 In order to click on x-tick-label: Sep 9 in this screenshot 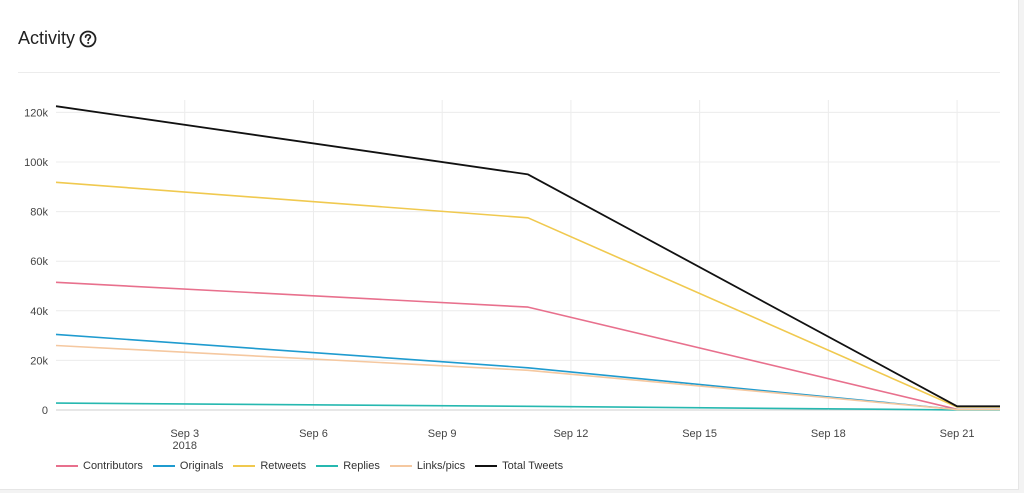, I will do `click(442, 434)`.